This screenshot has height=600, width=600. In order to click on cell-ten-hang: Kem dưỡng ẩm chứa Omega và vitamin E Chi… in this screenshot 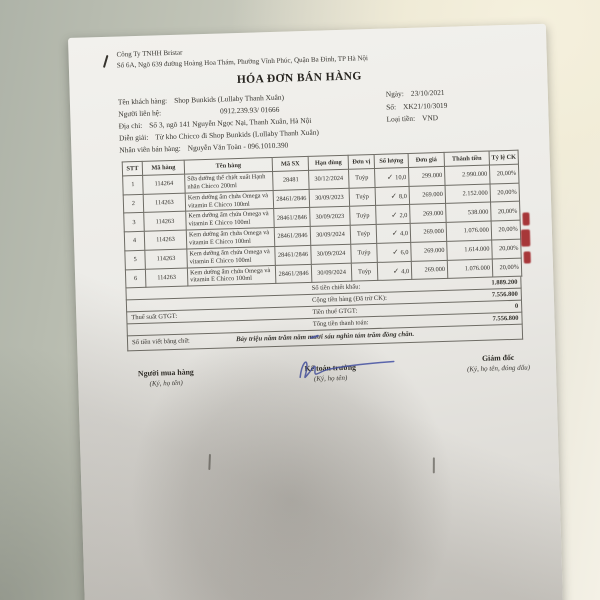, I will do `click(231, 275)`.